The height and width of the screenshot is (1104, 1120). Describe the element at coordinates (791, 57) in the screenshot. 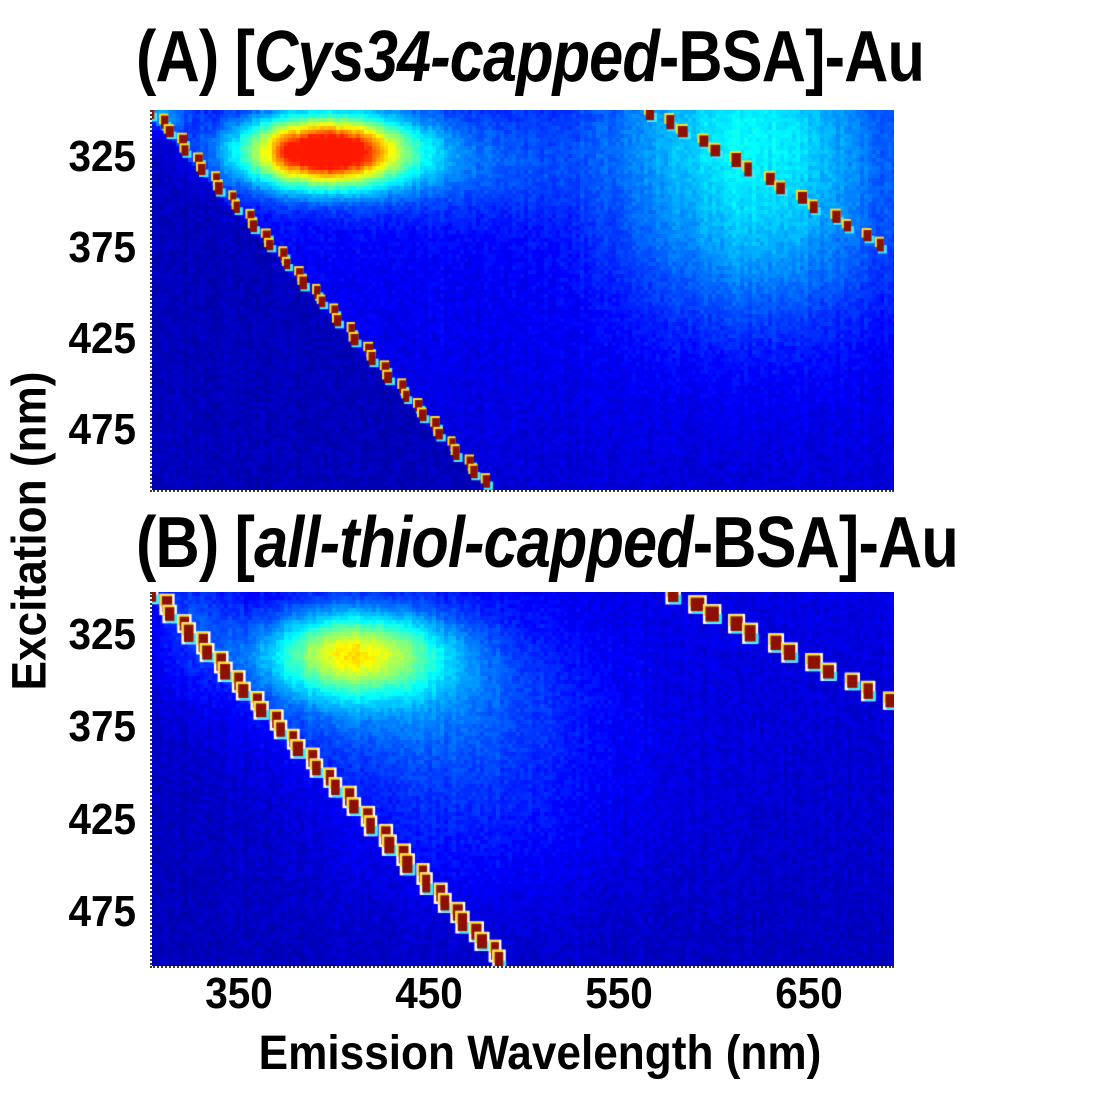

I see `panel-a-title-close: -BSA]-Au` at that location.